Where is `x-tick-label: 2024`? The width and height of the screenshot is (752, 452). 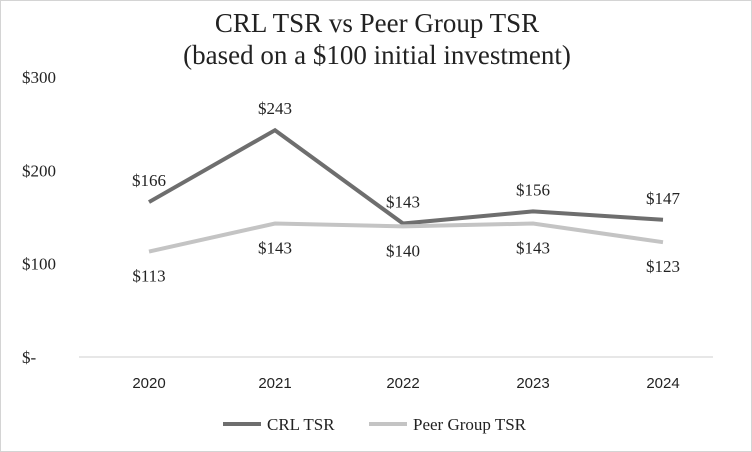 x-tick-label: 2024 is located at coordinates (662, 383).